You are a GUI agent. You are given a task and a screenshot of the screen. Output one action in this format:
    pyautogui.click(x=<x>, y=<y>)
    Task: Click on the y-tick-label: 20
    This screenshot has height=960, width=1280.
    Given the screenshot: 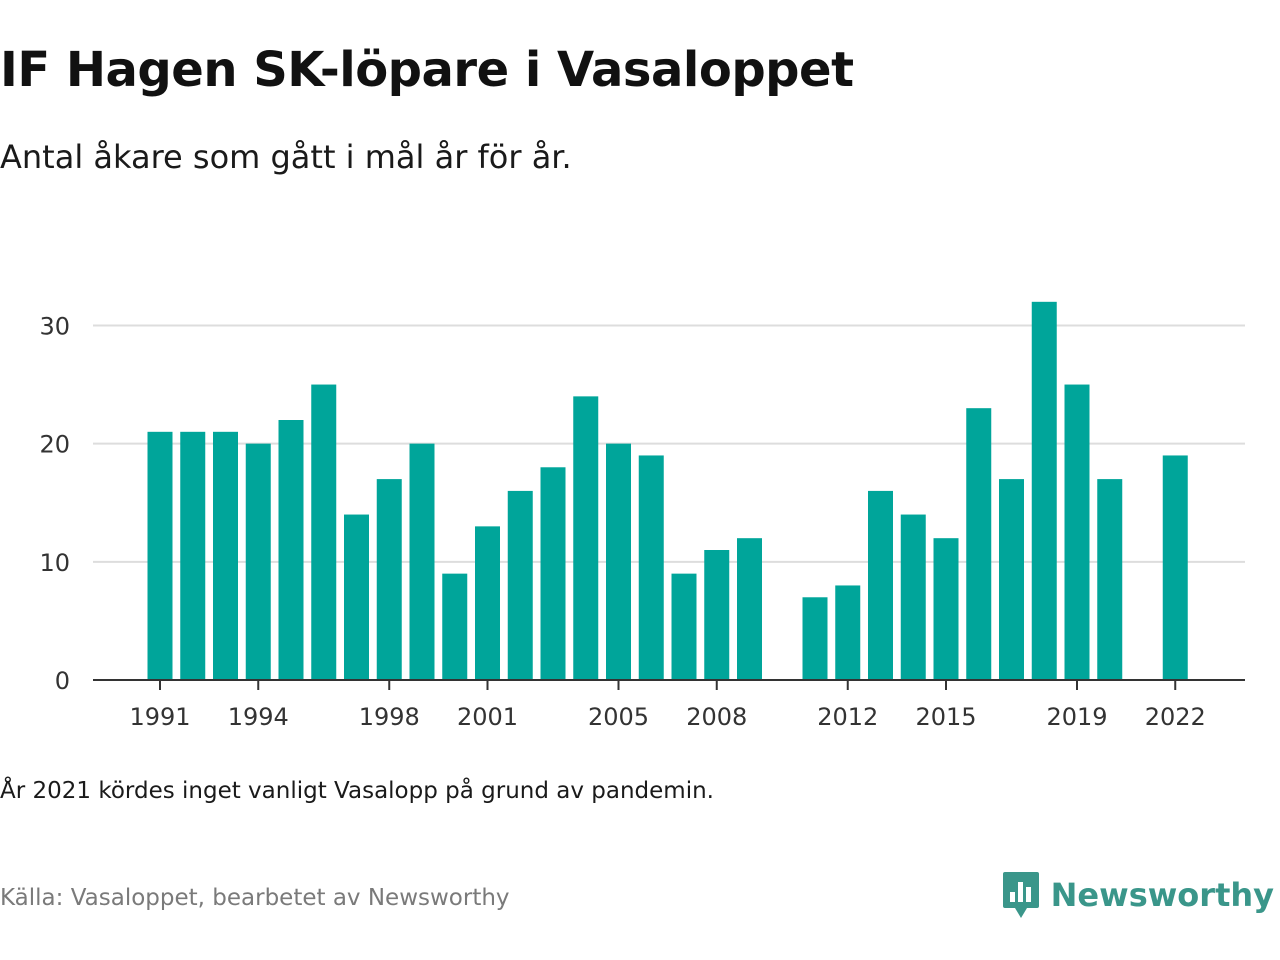 What is the action you would take?
    pyautogui.click(x=54, y=445)
    